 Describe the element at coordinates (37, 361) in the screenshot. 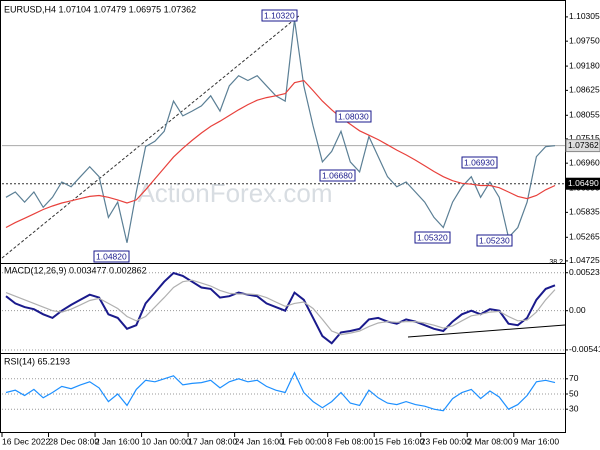

I see `panel-title: RSI(14) 65.2193` at that location.